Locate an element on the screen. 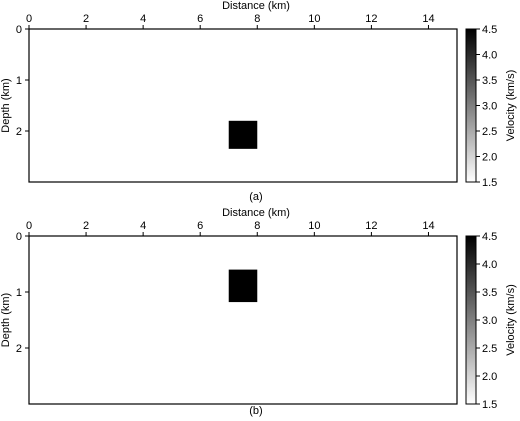 This screenshot has width=520, height=421. panel-caption: (b) is located at coordinates (255, 411).